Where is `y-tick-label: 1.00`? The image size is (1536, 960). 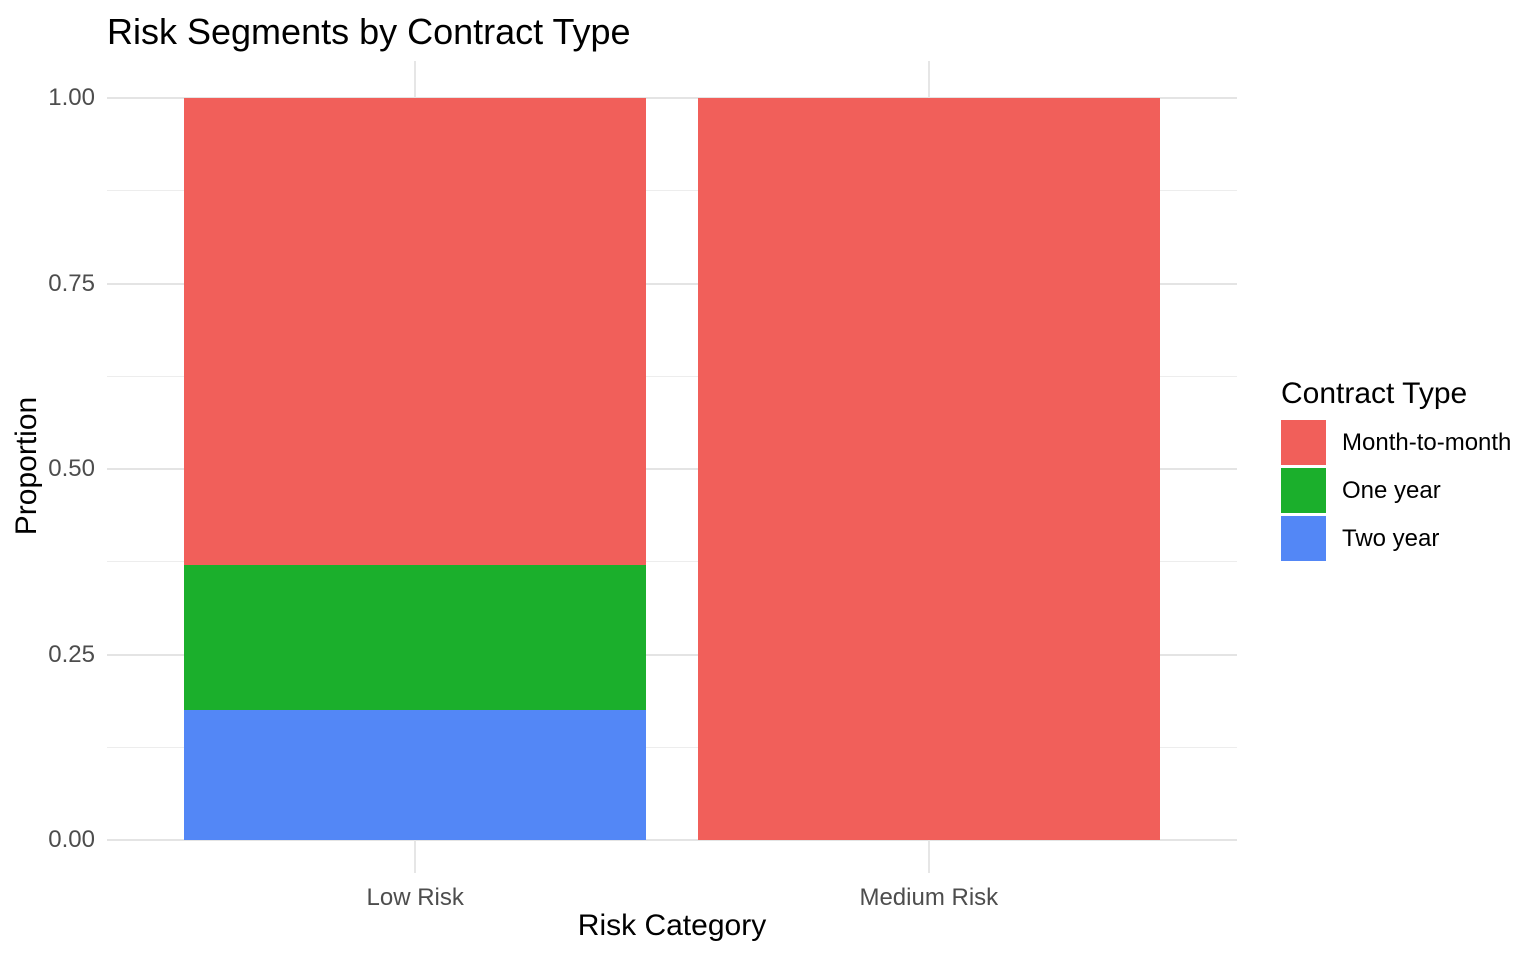
y-tick-label: 1.00 is located at coordinates (71, 97).